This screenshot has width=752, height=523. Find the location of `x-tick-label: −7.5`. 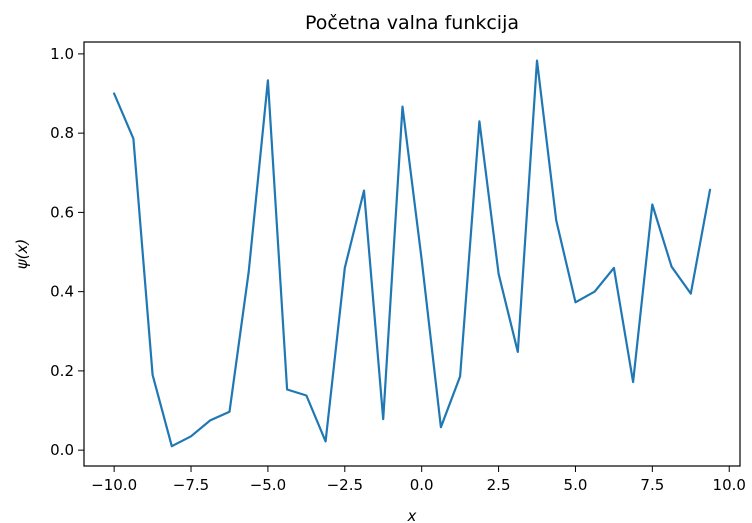

x-tick-label: −7.5 is located at coordinates (191, 485).